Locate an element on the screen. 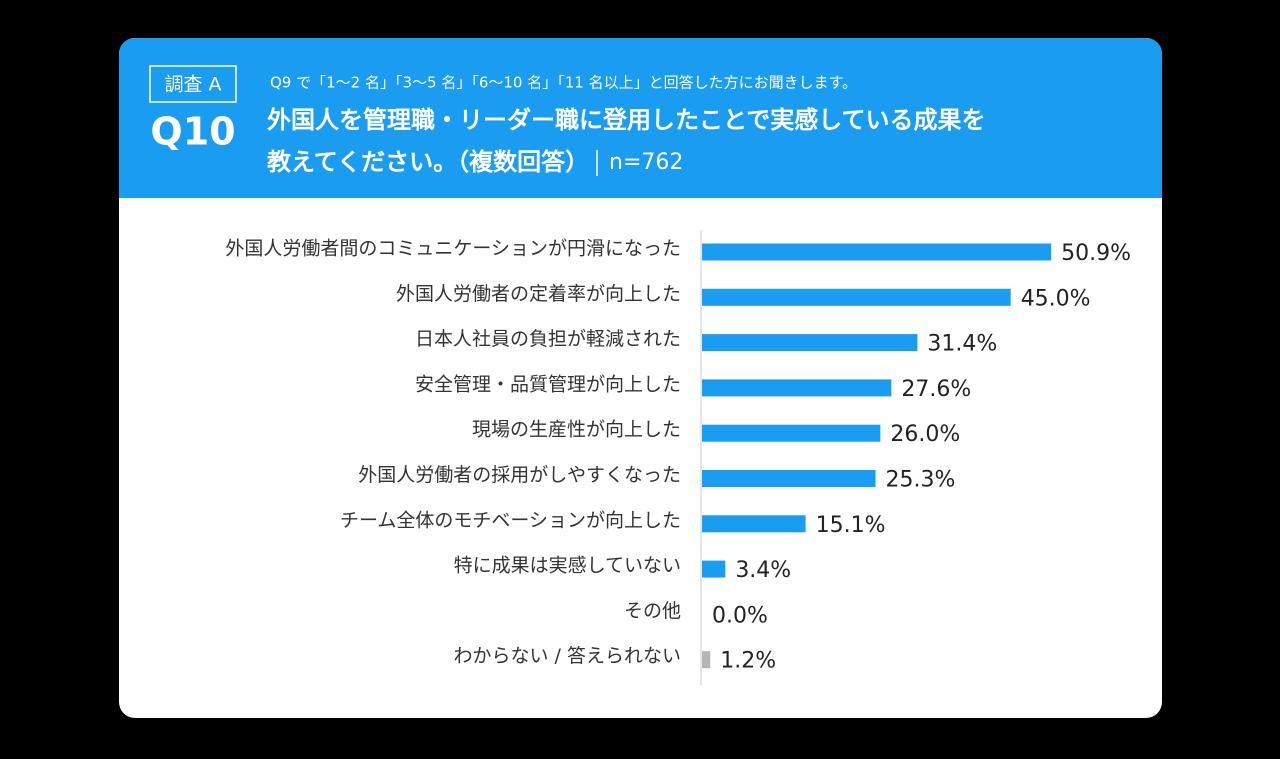  value-label: 31.4% is located at coordinates (962, 344).